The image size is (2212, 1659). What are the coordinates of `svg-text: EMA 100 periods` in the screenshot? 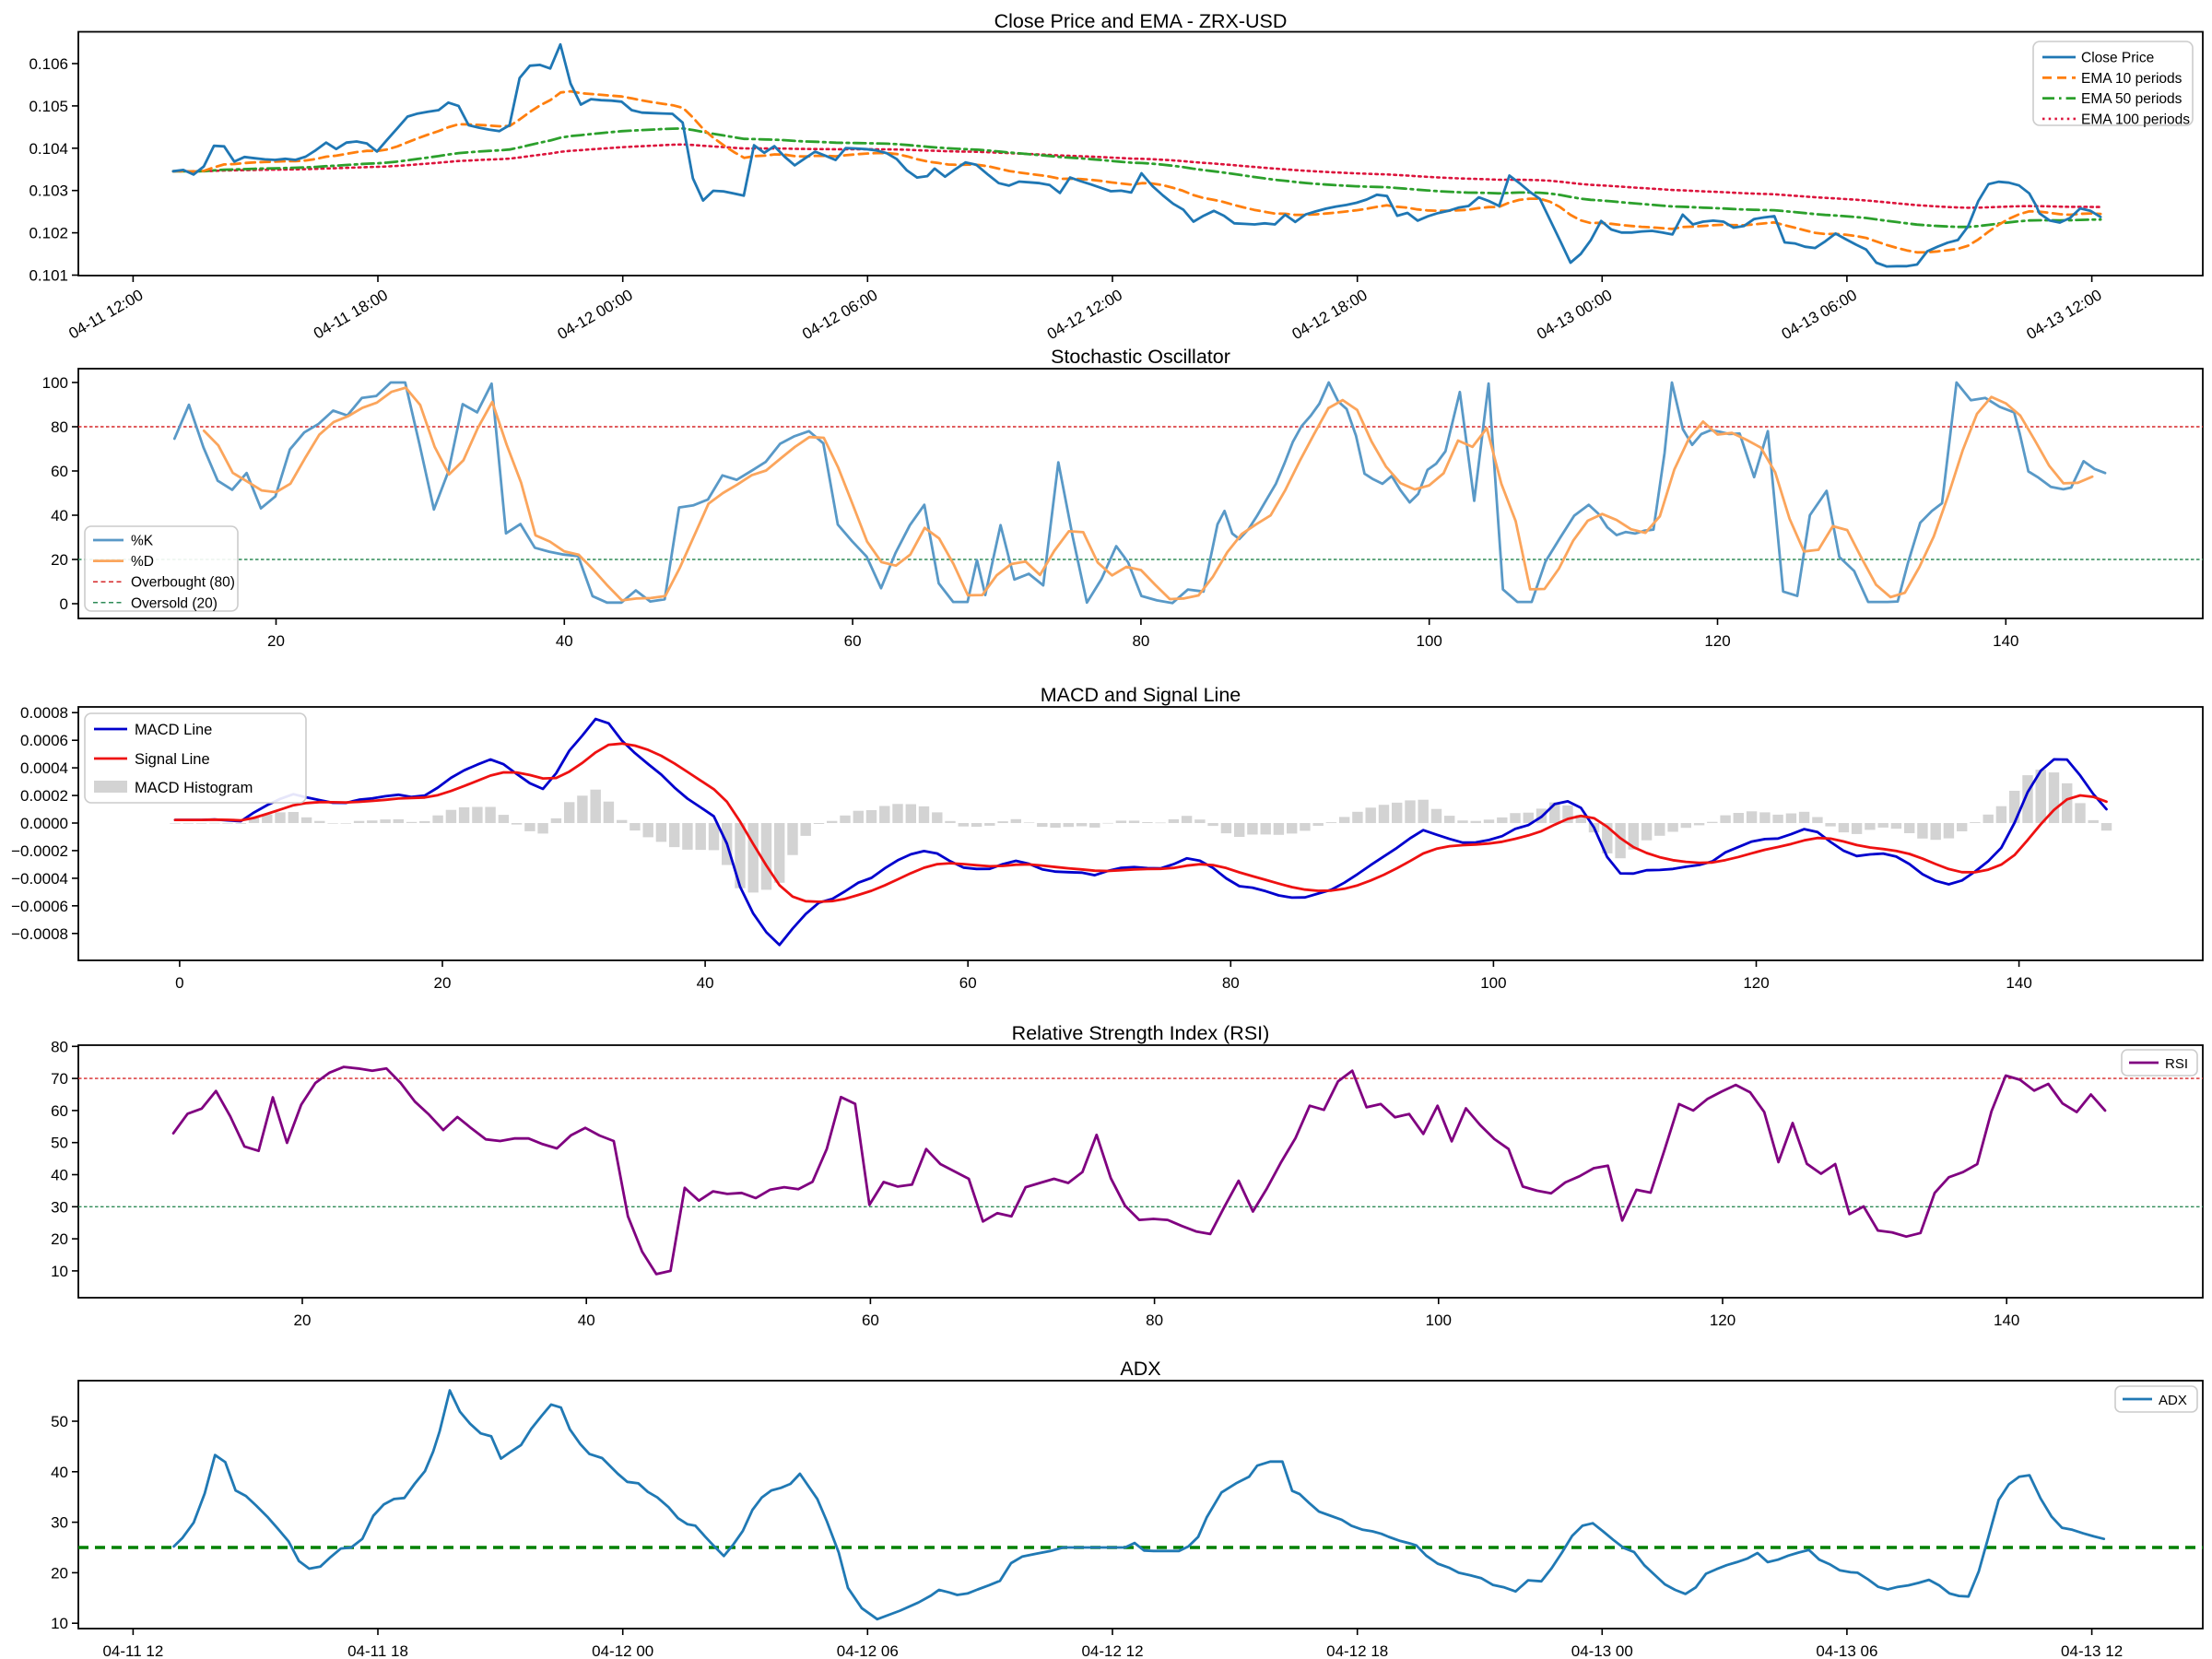 It's located at (2135, 119).